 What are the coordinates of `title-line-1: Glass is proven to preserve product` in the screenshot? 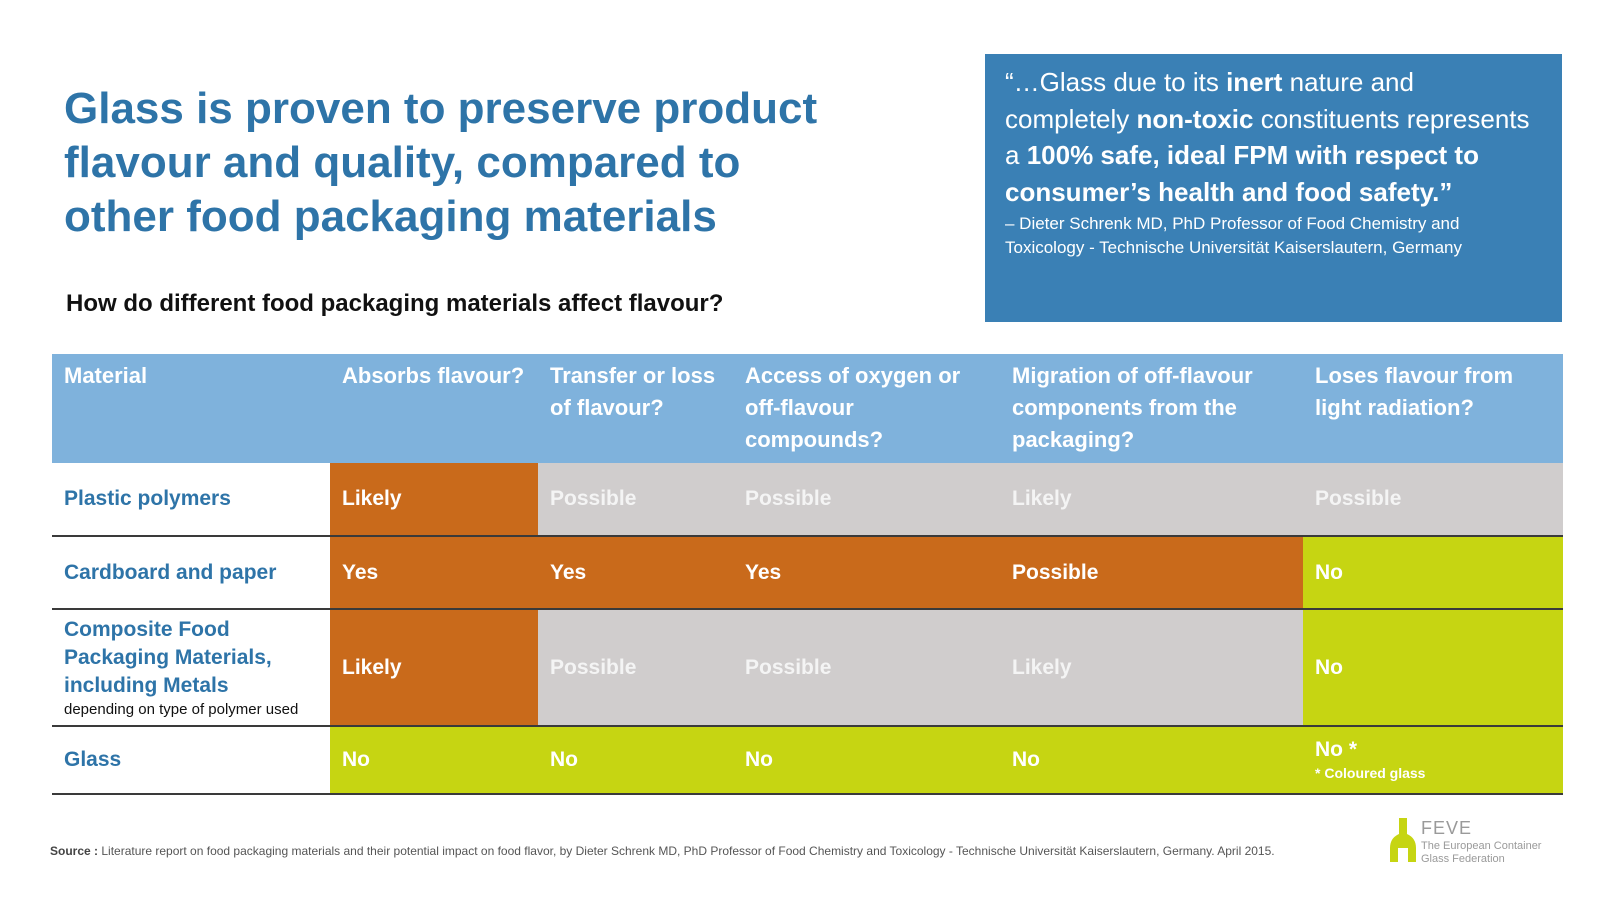 It's located at (441, 108).